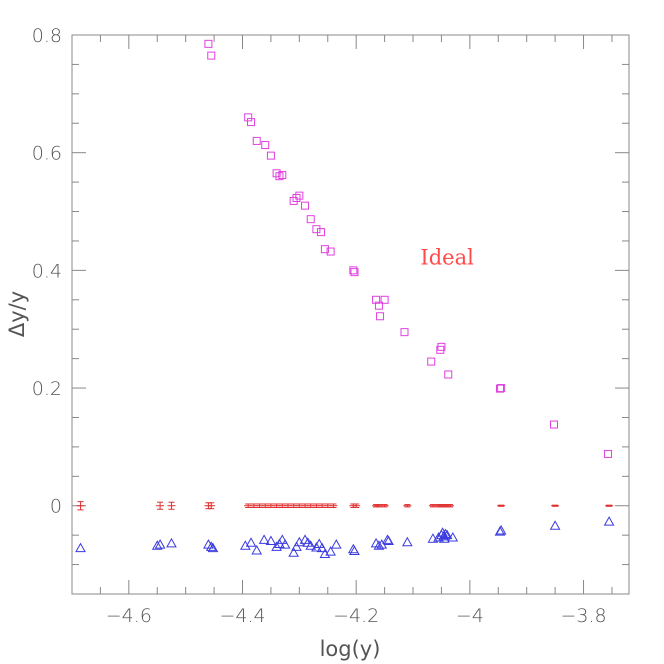 The height and width of the screenshot is (664, 664). I want to click on y-tick-label: 0.4, so click(47, 271).